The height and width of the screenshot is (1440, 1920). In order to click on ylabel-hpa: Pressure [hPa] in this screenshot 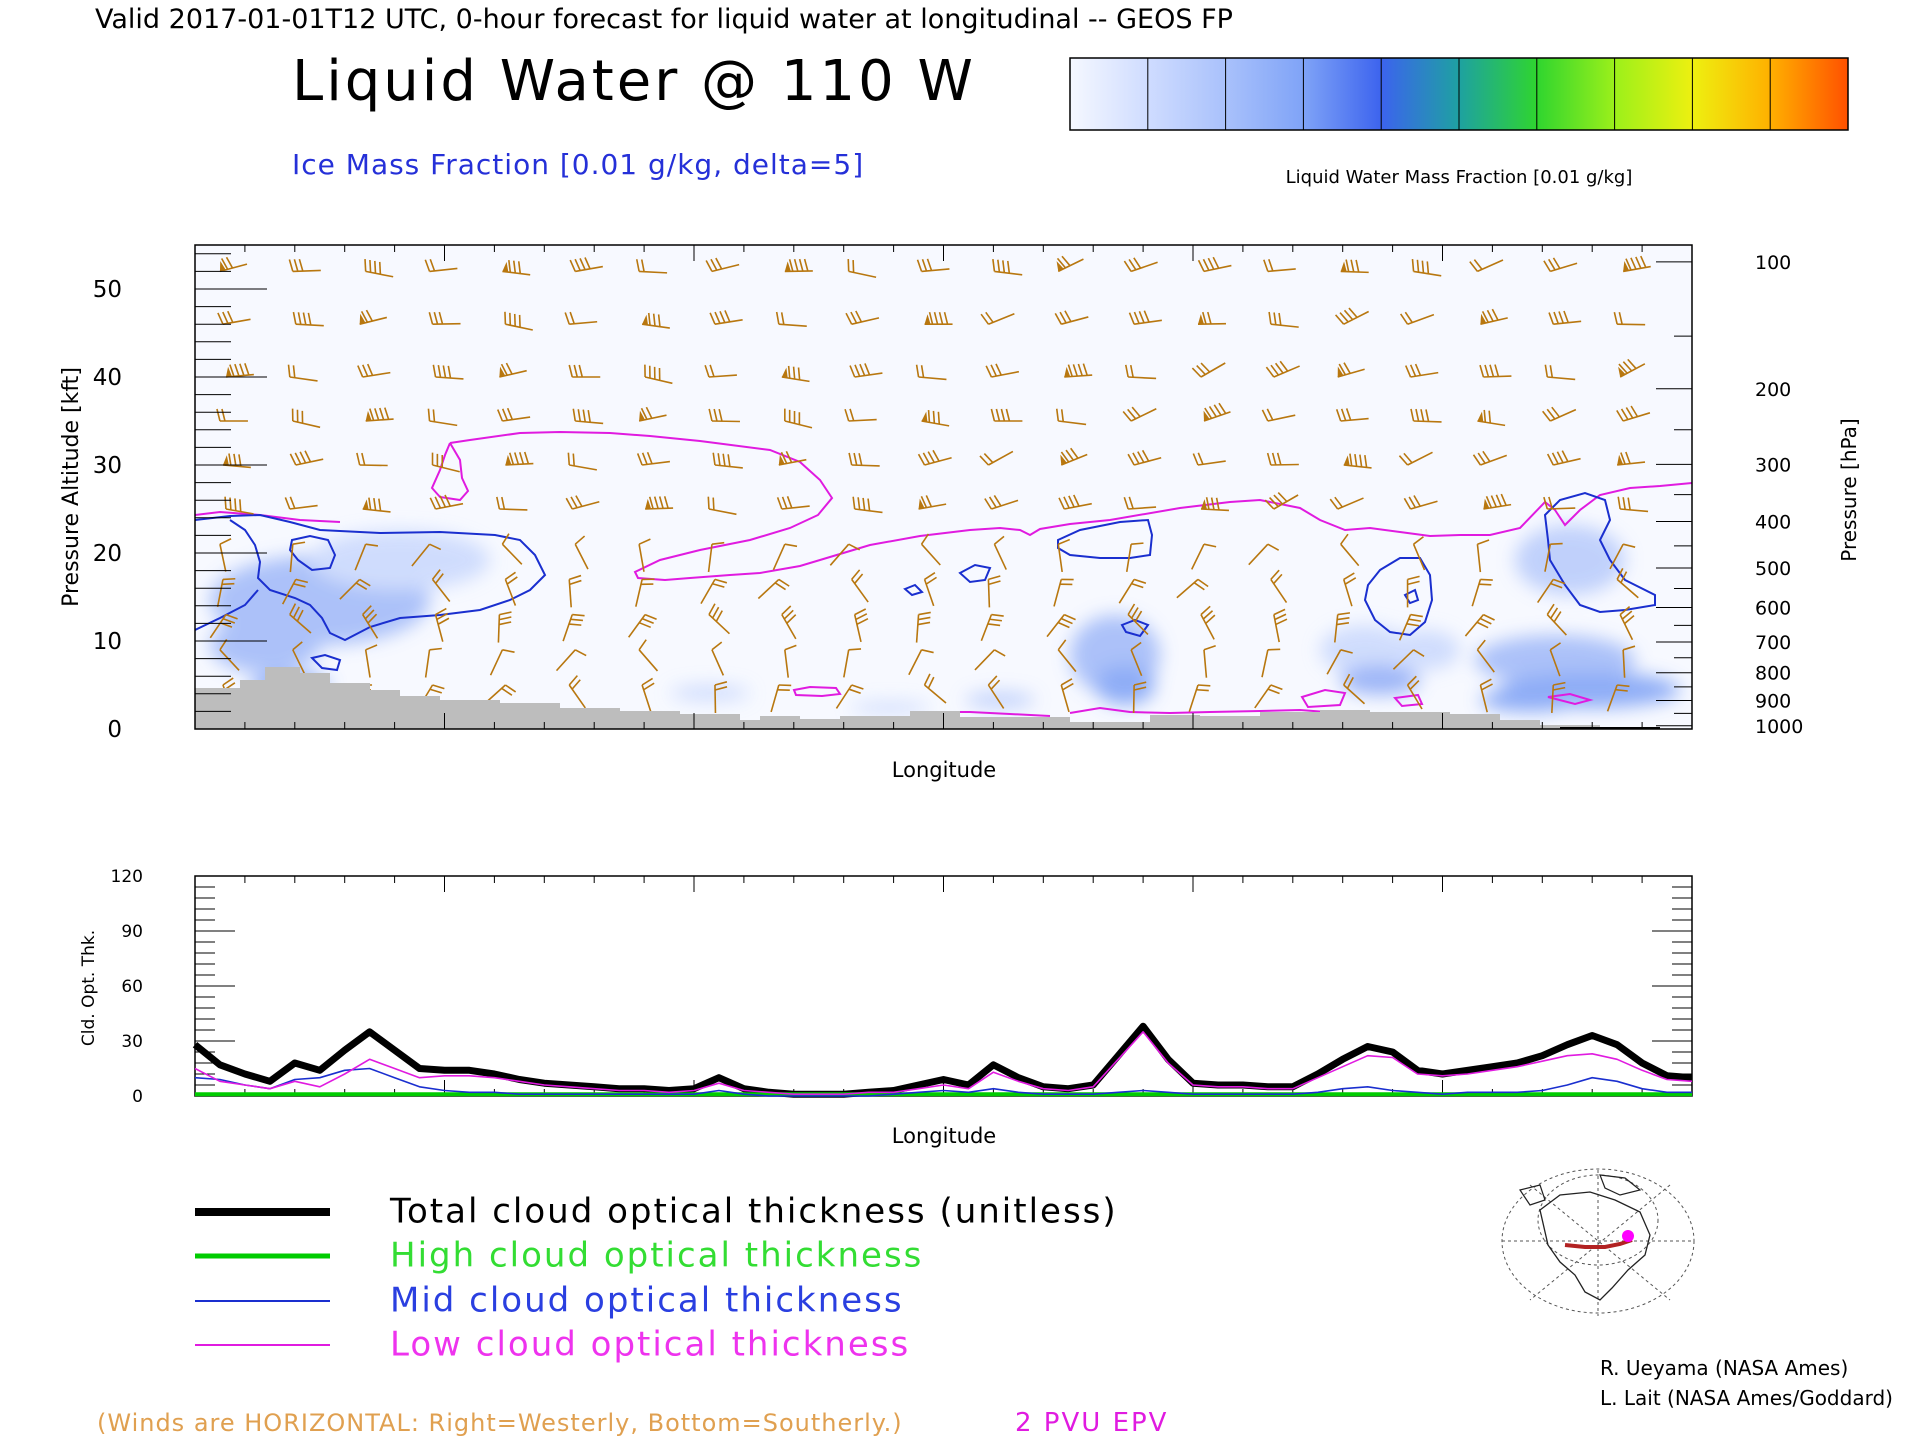, I will do `click(1849, 489)`.